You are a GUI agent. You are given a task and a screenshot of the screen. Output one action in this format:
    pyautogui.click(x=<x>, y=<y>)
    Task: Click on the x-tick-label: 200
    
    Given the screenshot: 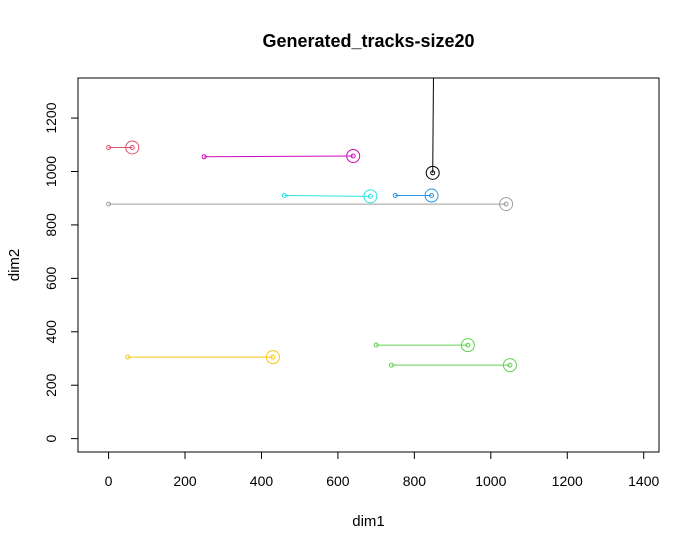 What is the action you would take?
    pyautogui.click(x=185, y=481)
    